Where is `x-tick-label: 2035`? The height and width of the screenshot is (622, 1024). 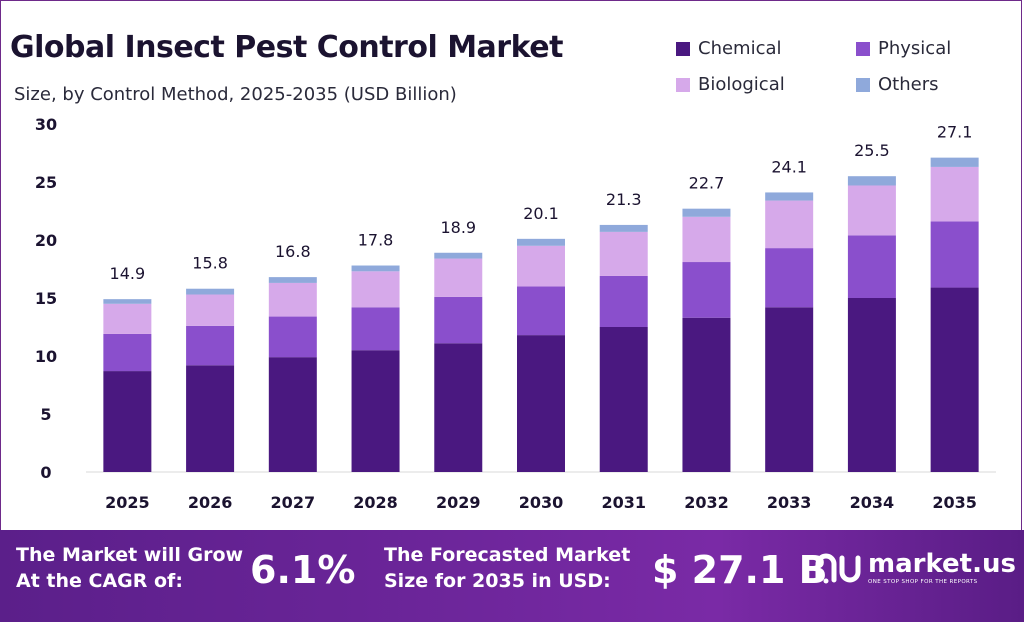
x-tick-label: 2035 is located at coordinates (954, 502).